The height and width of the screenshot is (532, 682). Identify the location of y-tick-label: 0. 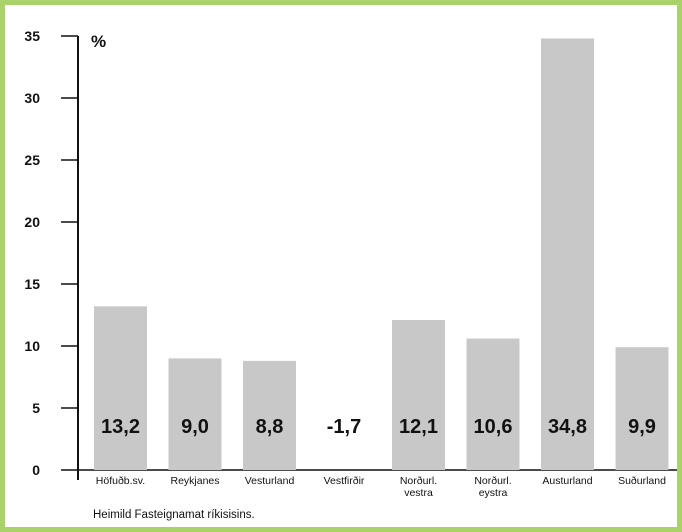
(36, 470).